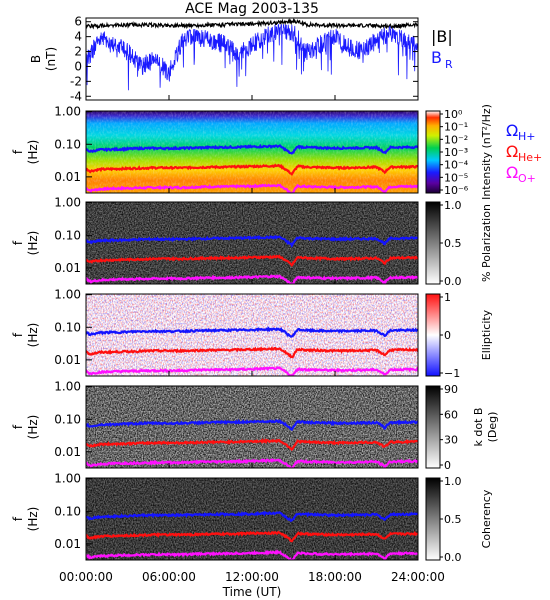 This screenshot has height=600, width=550. Describe the element at coordinates (76, 81) in the screenshot. I see `y-tick-label: -2` at that location.